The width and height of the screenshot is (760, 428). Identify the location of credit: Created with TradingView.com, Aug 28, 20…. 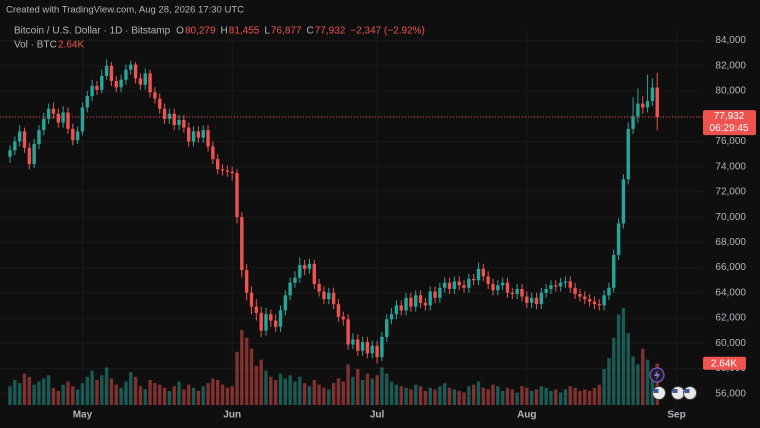
(125, 10).